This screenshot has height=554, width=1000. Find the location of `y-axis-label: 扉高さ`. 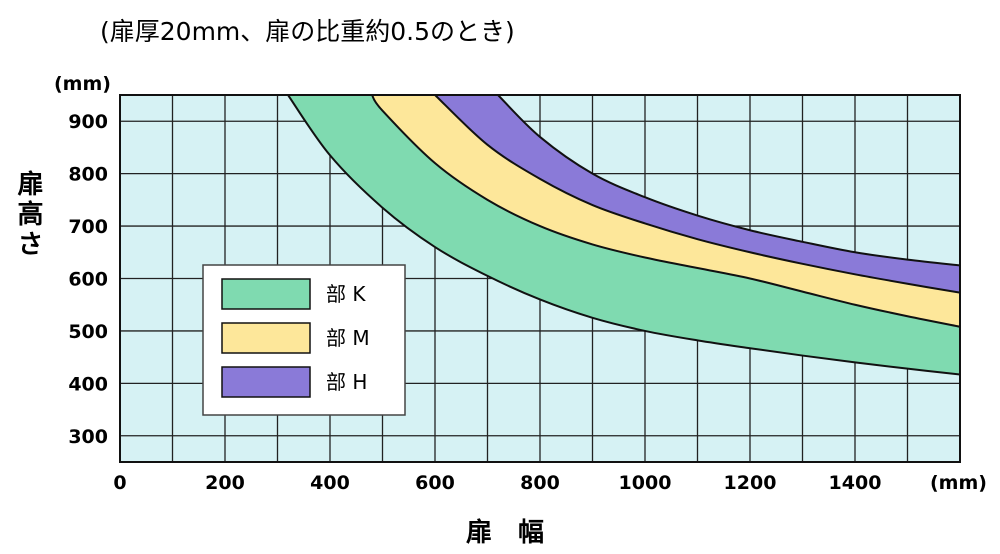

y-axis-label: 扉高さ is located at coordinates (28, 215).